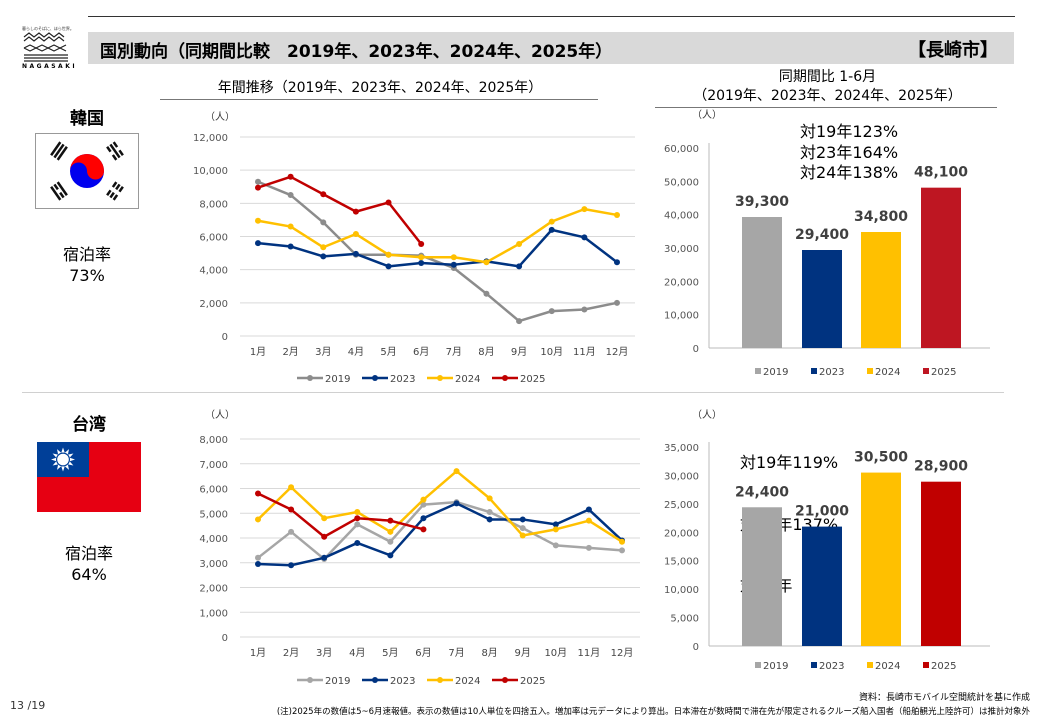  Describe the element at coordinates (213, 490) in the screenshot. I see `y-tick-label: 6,000` at that location.